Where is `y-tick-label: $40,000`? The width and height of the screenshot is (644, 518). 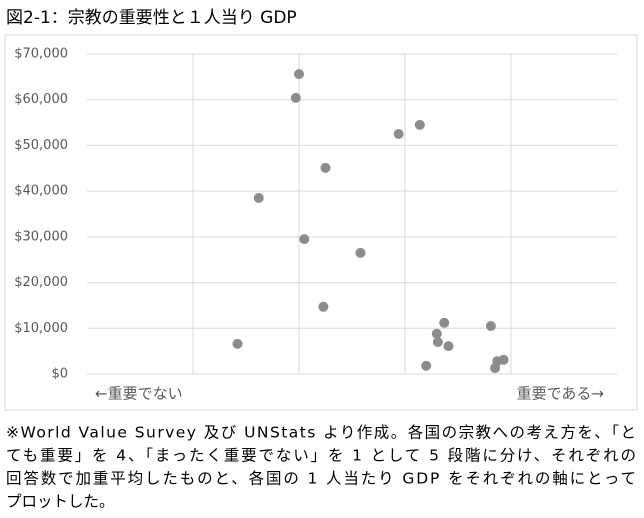
y-tick-label: $40,000 is located at coordinates (41, 191).